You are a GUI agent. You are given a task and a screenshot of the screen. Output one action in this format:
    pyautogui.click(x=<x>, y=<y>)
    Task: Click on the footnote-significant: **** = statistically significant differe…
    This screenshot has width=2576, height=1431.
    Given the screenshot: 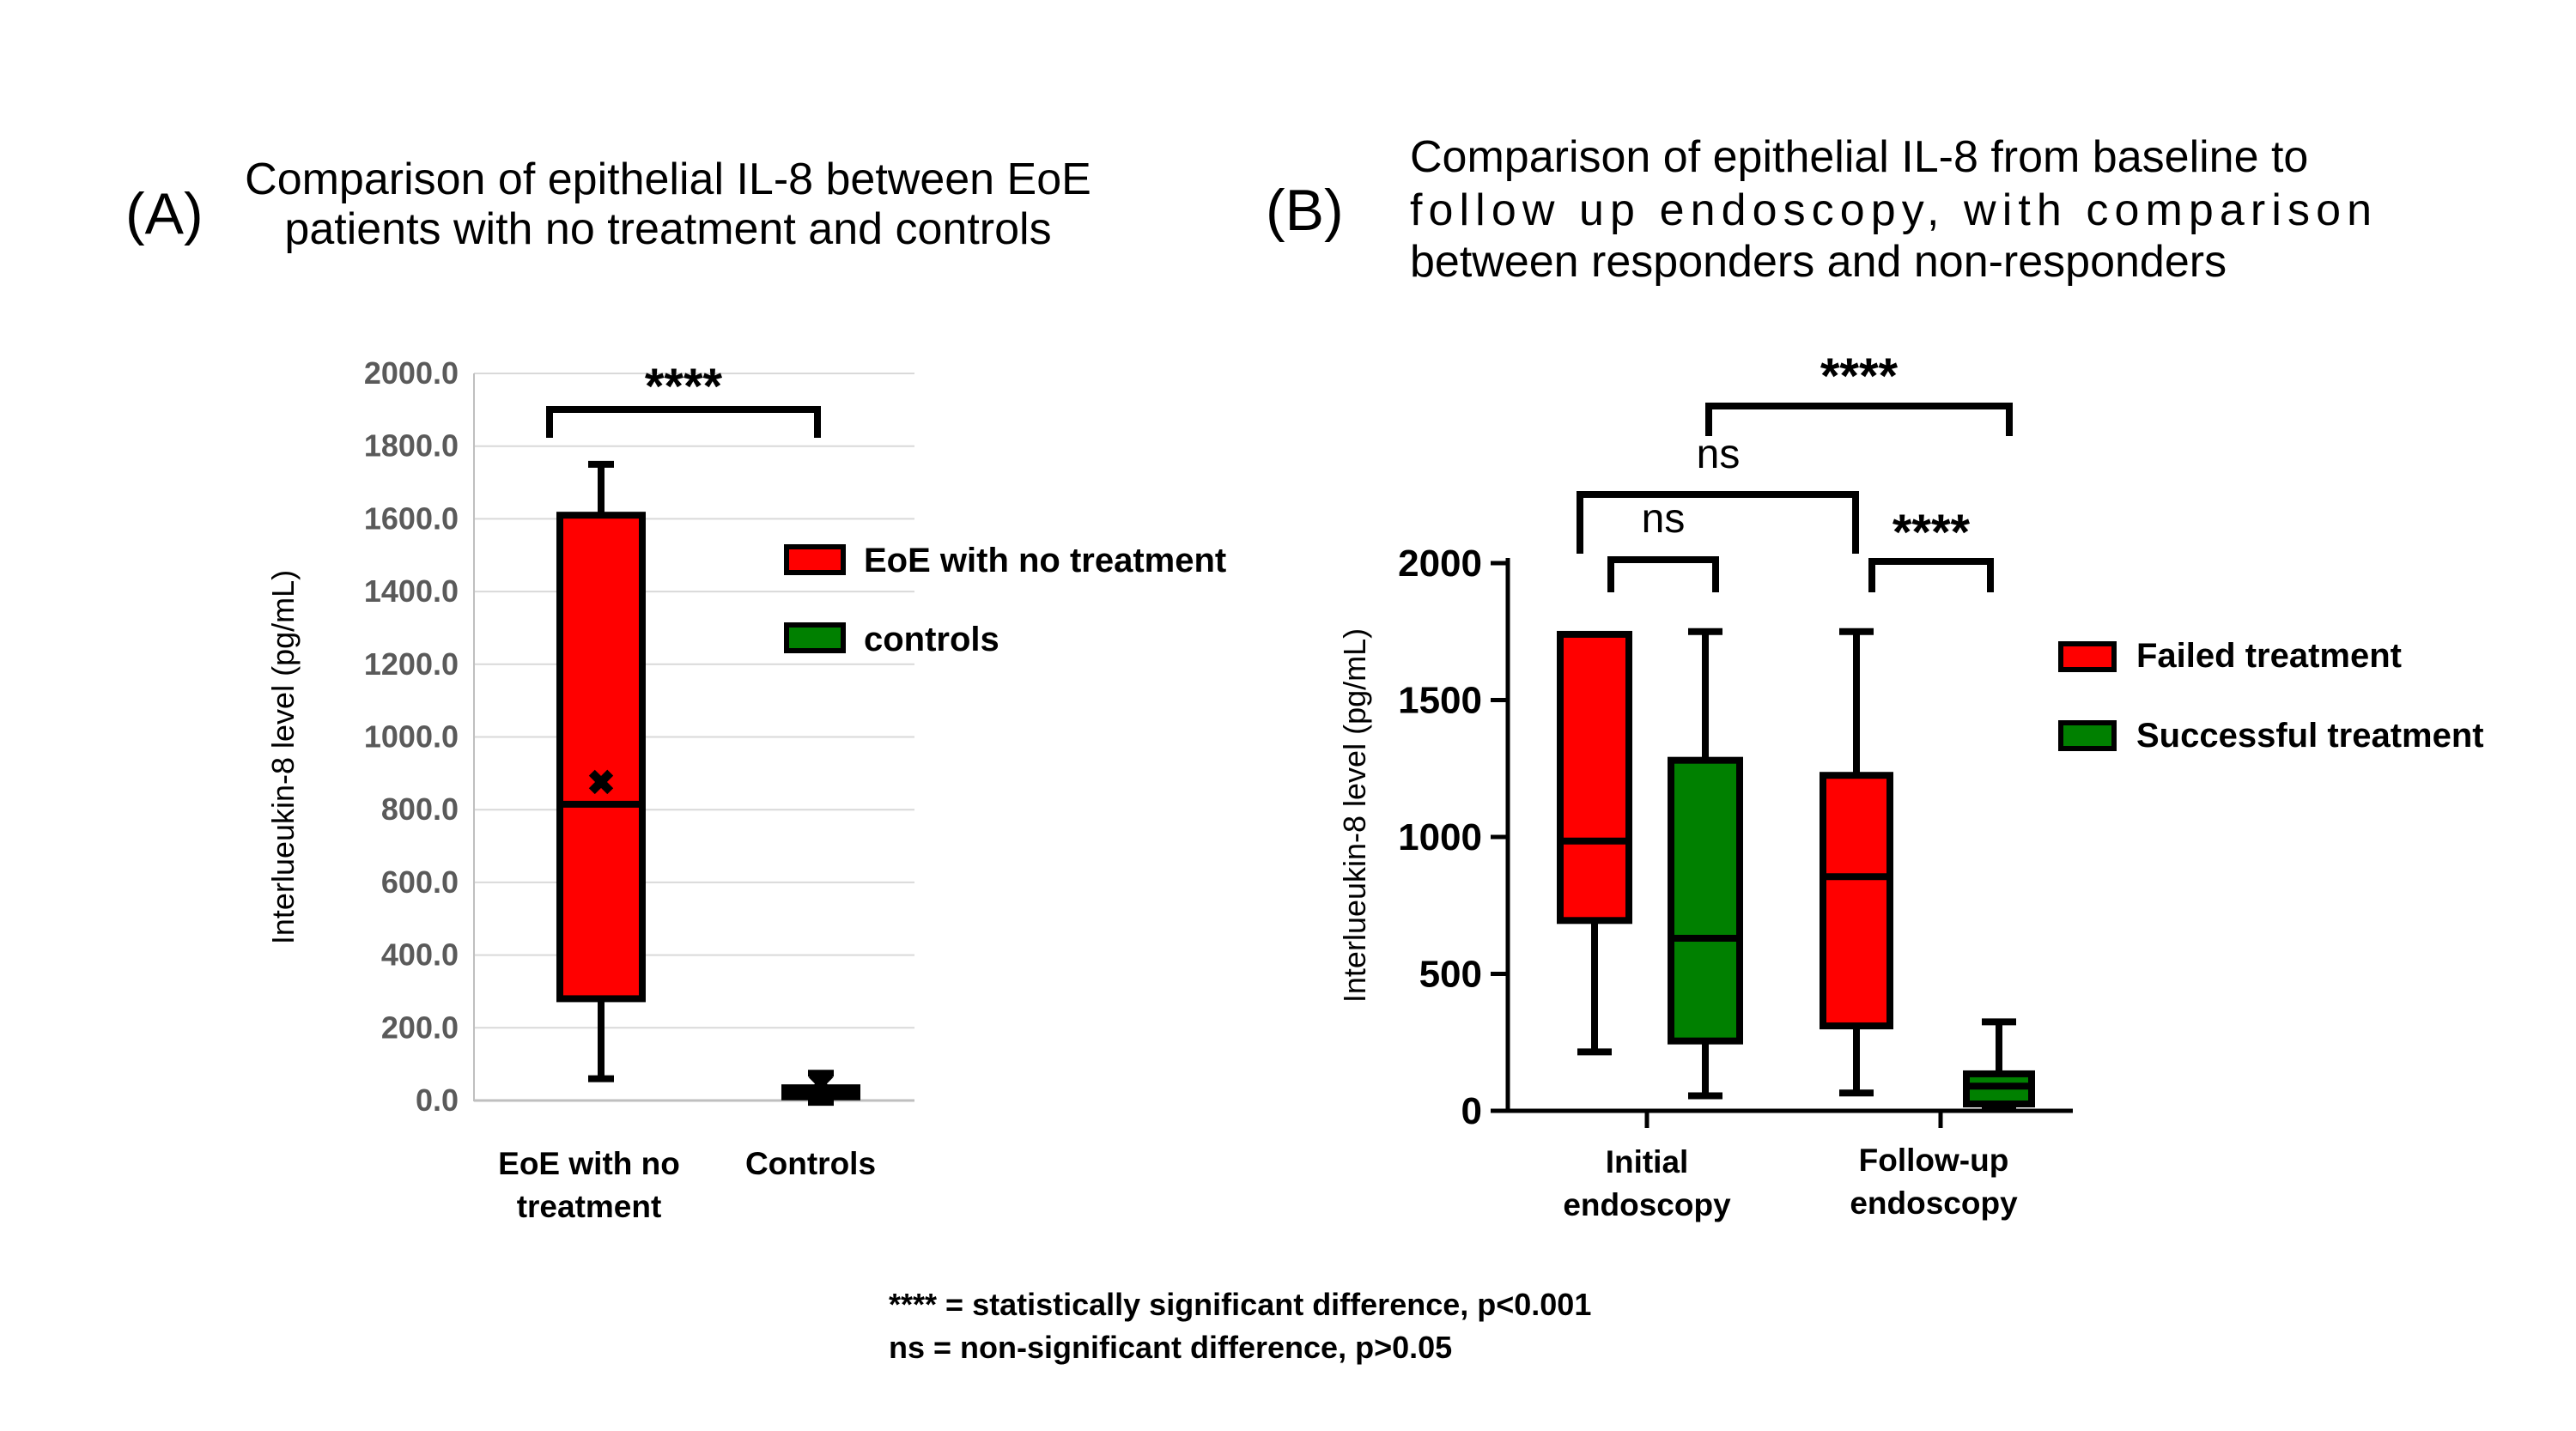 What is the action you would take?
    pyautogui.click(x=1240, y=1304)
    